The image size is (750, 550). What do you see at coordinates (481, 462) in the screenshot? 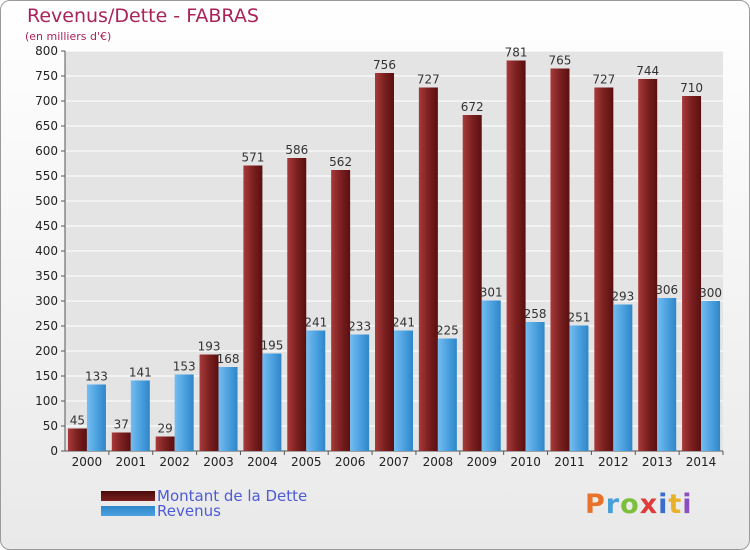
I see `x-tick-label: 2009` at bounding box center [481, 462].